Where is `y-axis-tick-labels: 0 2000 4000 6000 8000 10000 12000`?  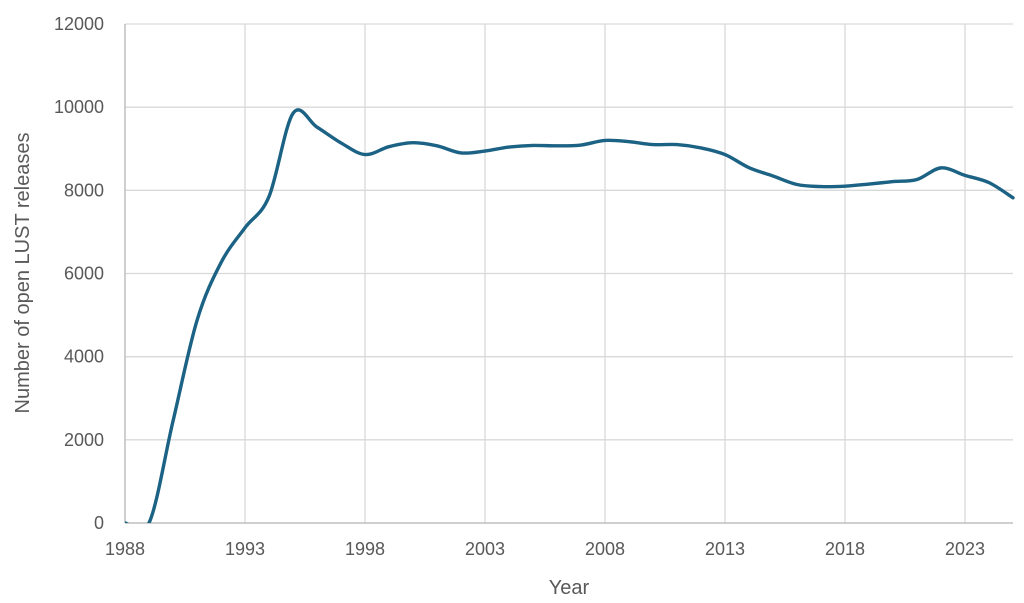
y-axis-tick-labels: 0 2000 4000 6000 8000 10000 12000 is located at coordinates (79, 273).